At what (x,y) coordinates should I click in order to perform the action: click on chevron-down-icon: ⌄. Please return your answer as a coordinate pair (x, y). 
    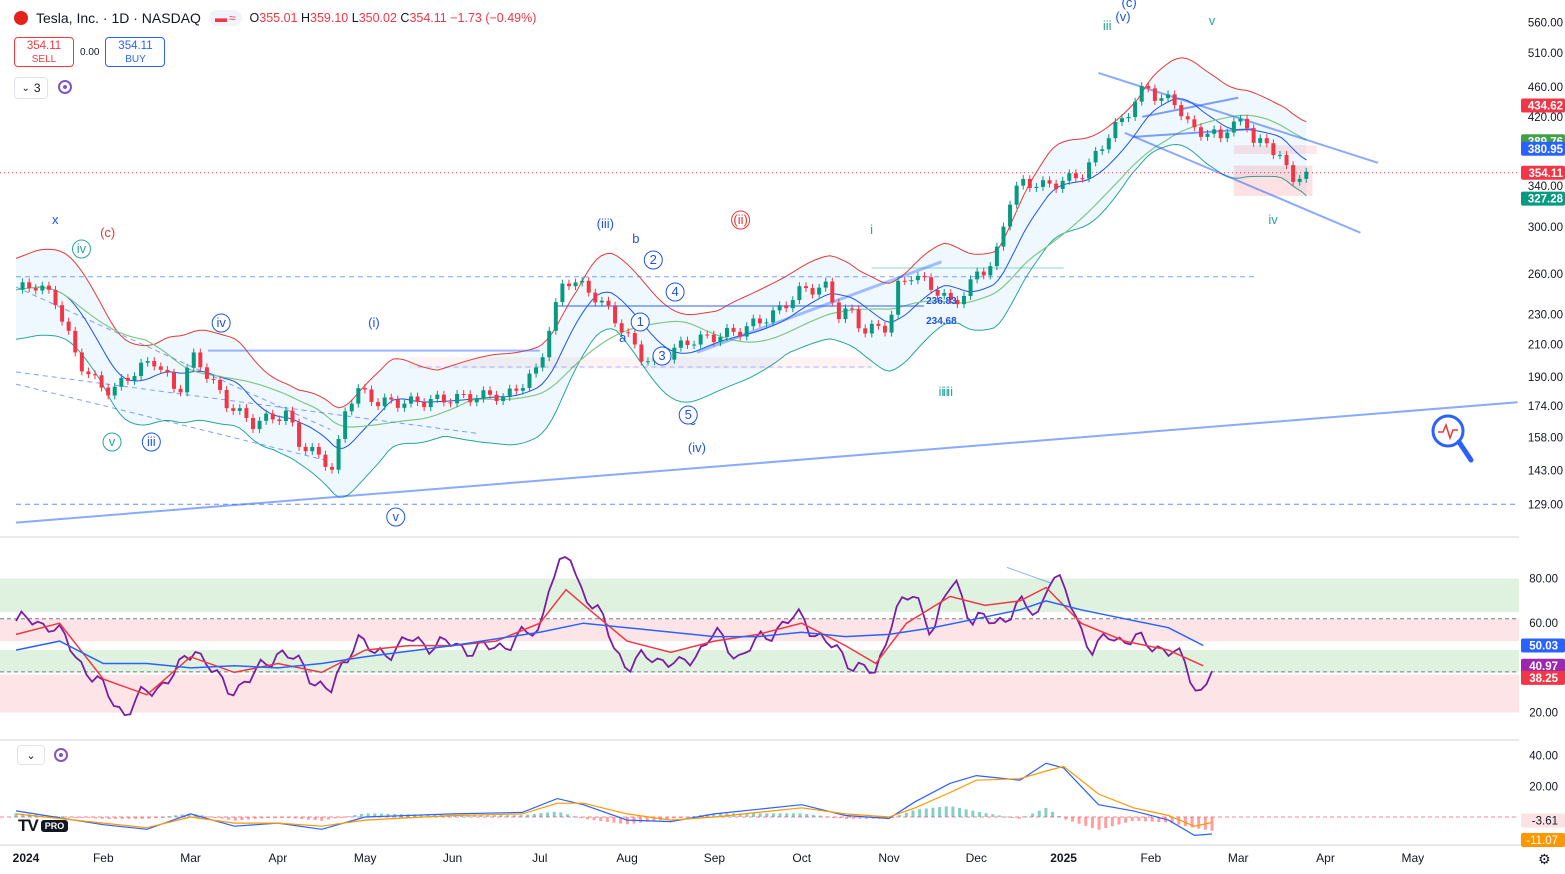
    Looking at the image, I should click on (31, 755).